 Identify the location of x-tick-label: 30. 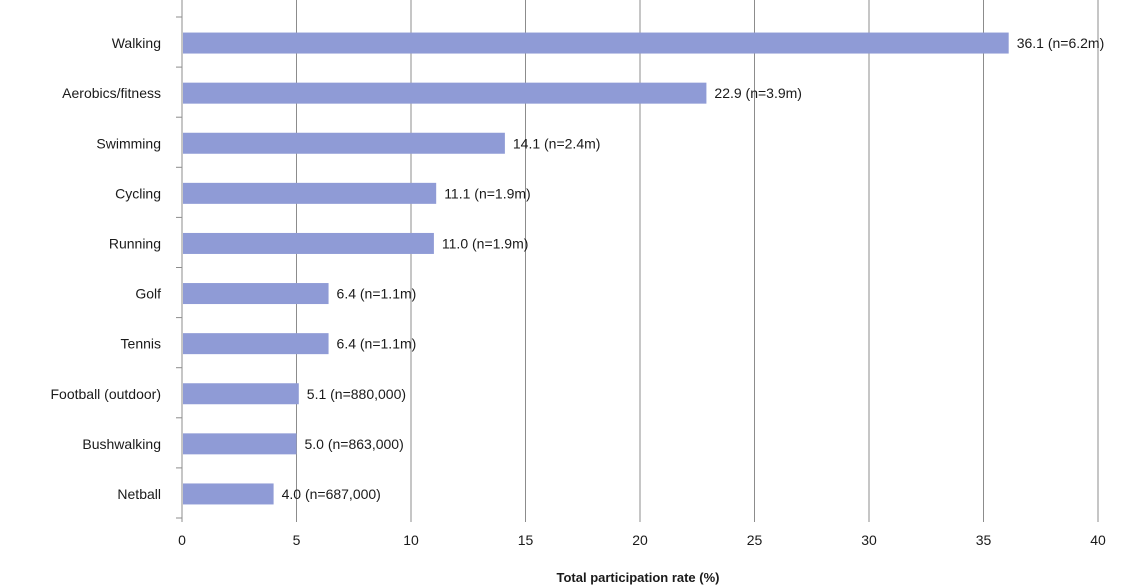
(869, 540).